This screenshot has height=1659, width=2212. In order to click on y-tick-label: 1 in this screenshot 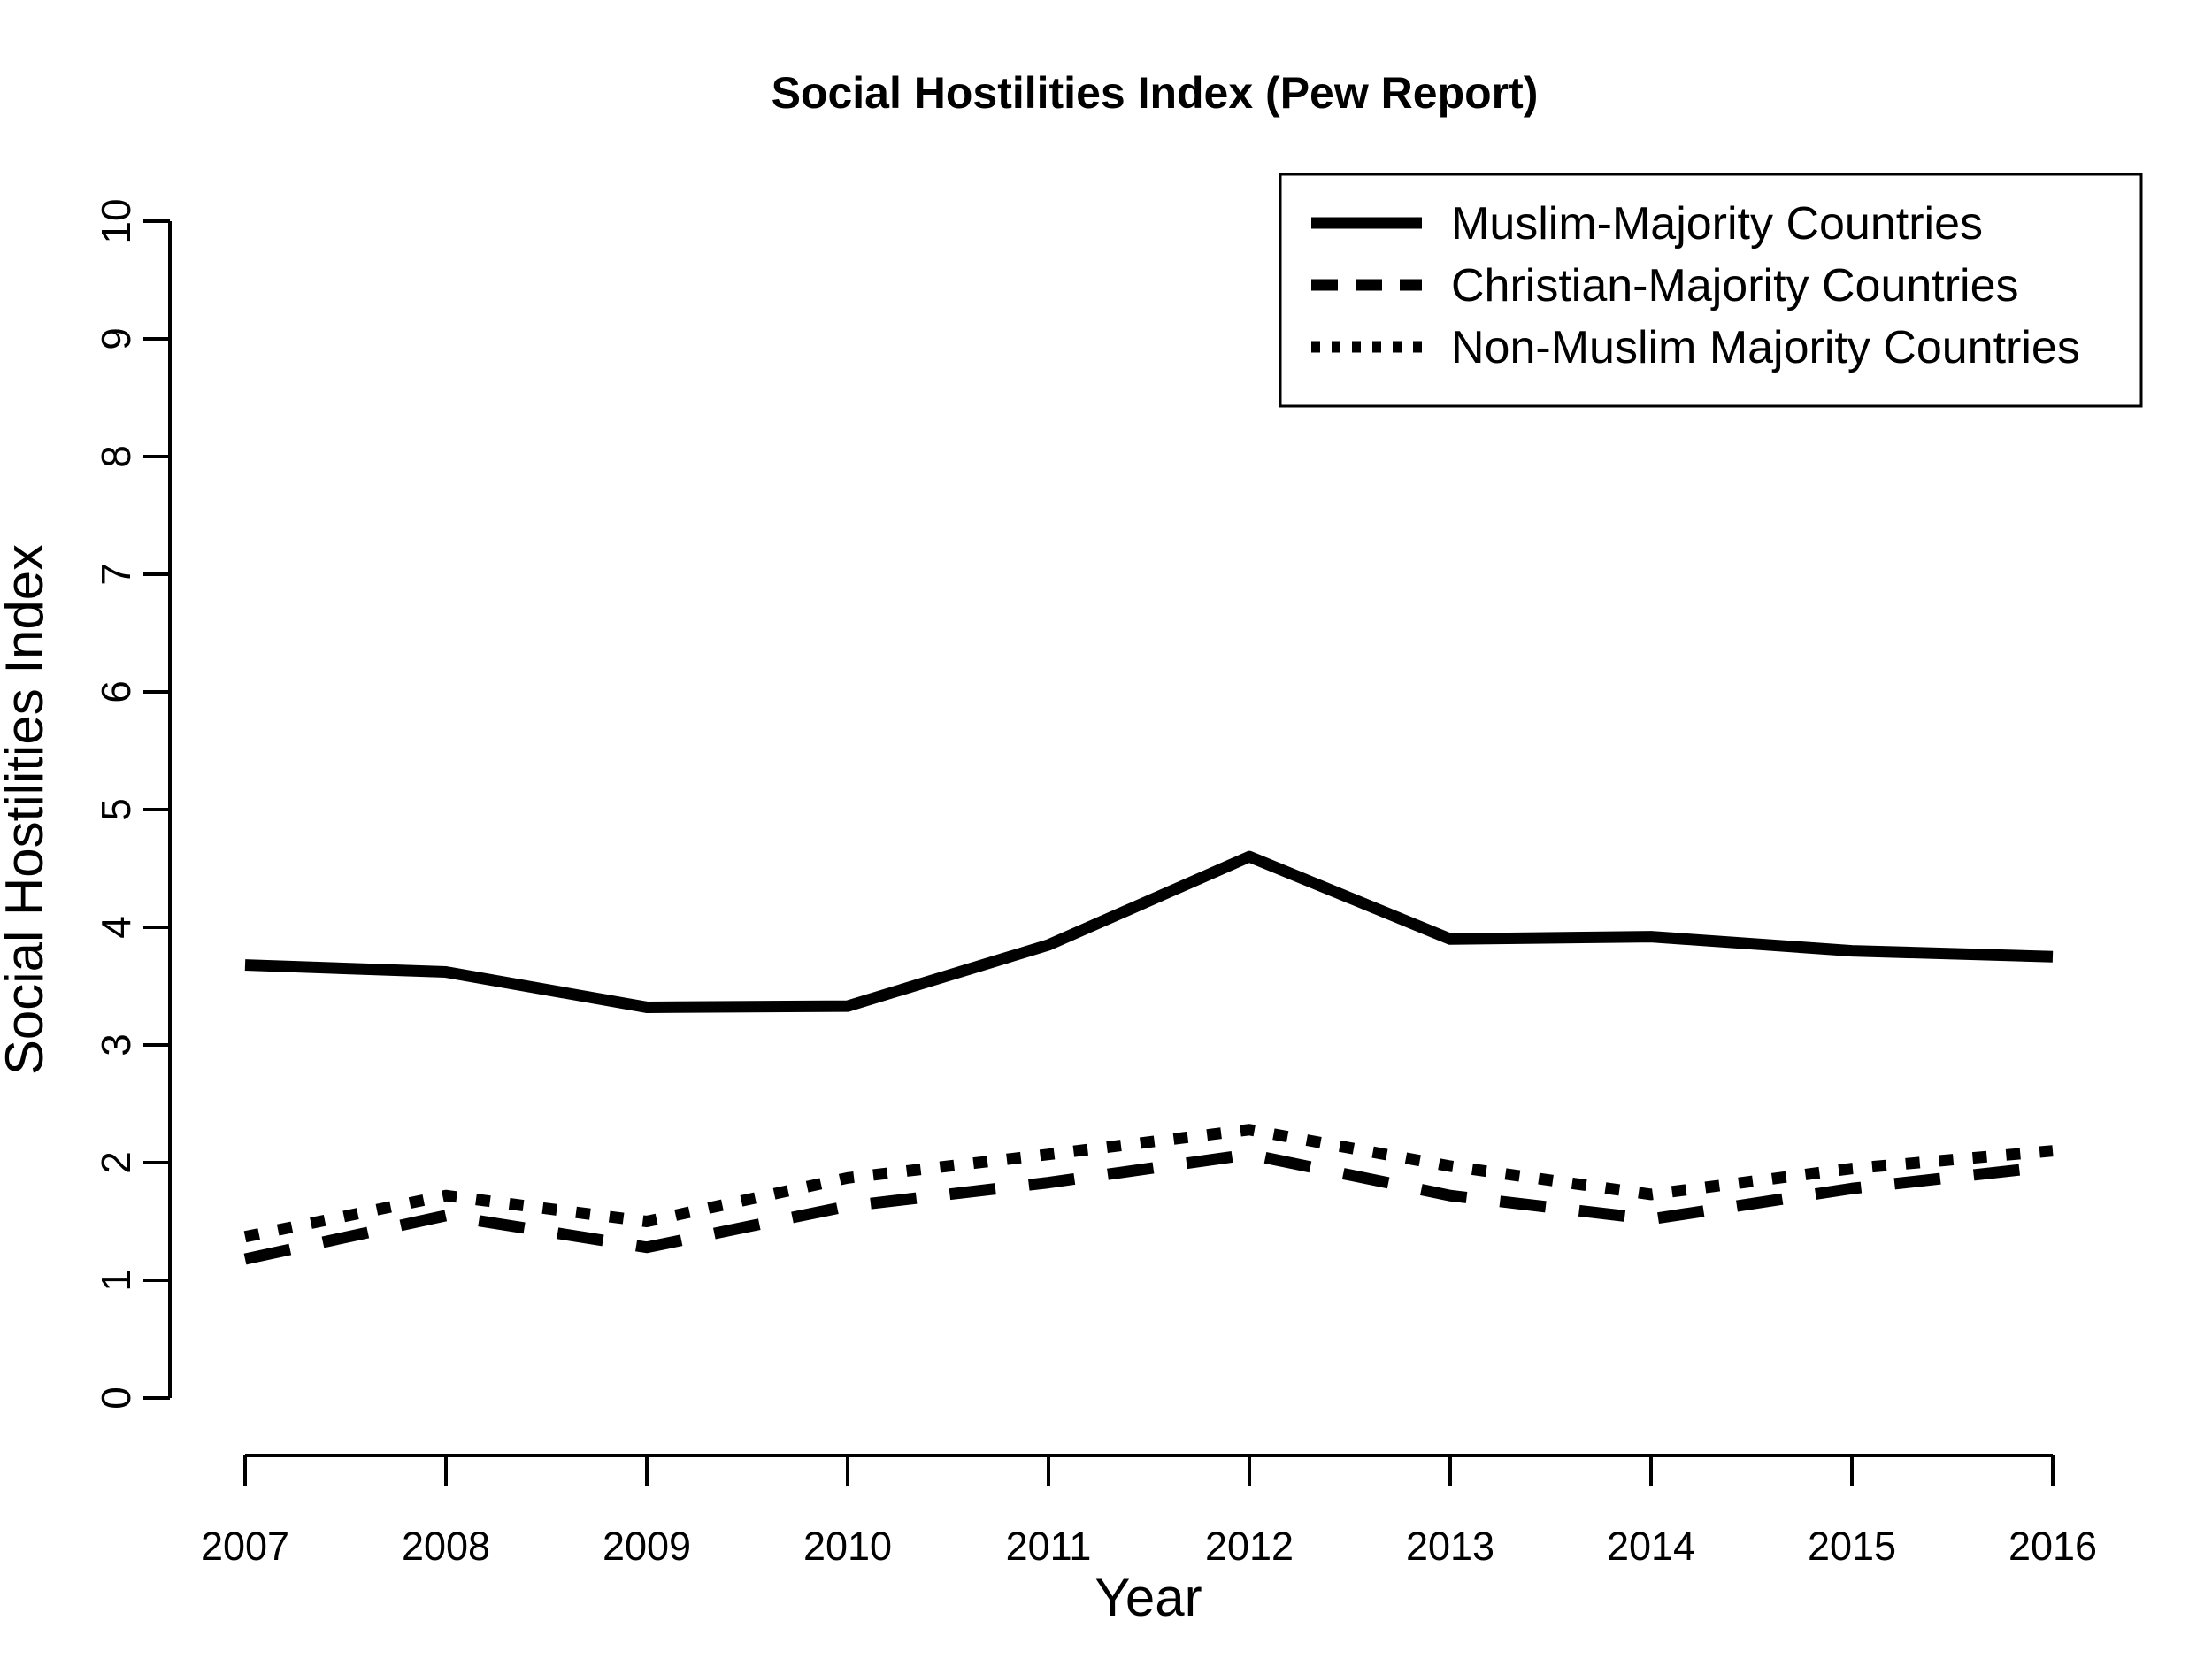, I will do `click(116, 1280)`.